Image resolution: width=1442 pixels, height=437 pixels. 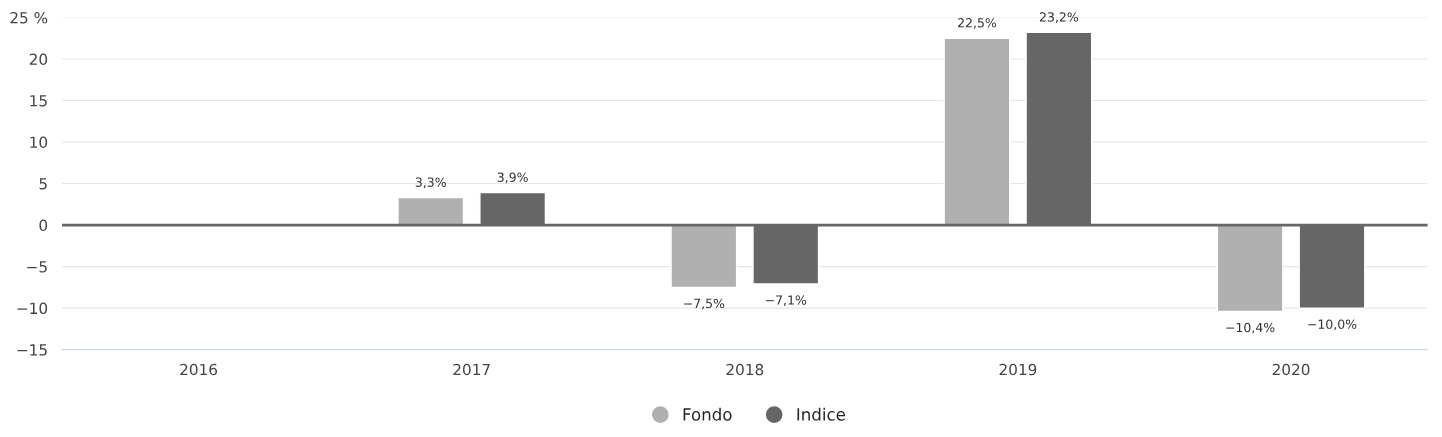 What do you see at coordinates (1332, 325) in the screenshot?
I see `data-label: −10,0%` at bounding box center [1332, 325].